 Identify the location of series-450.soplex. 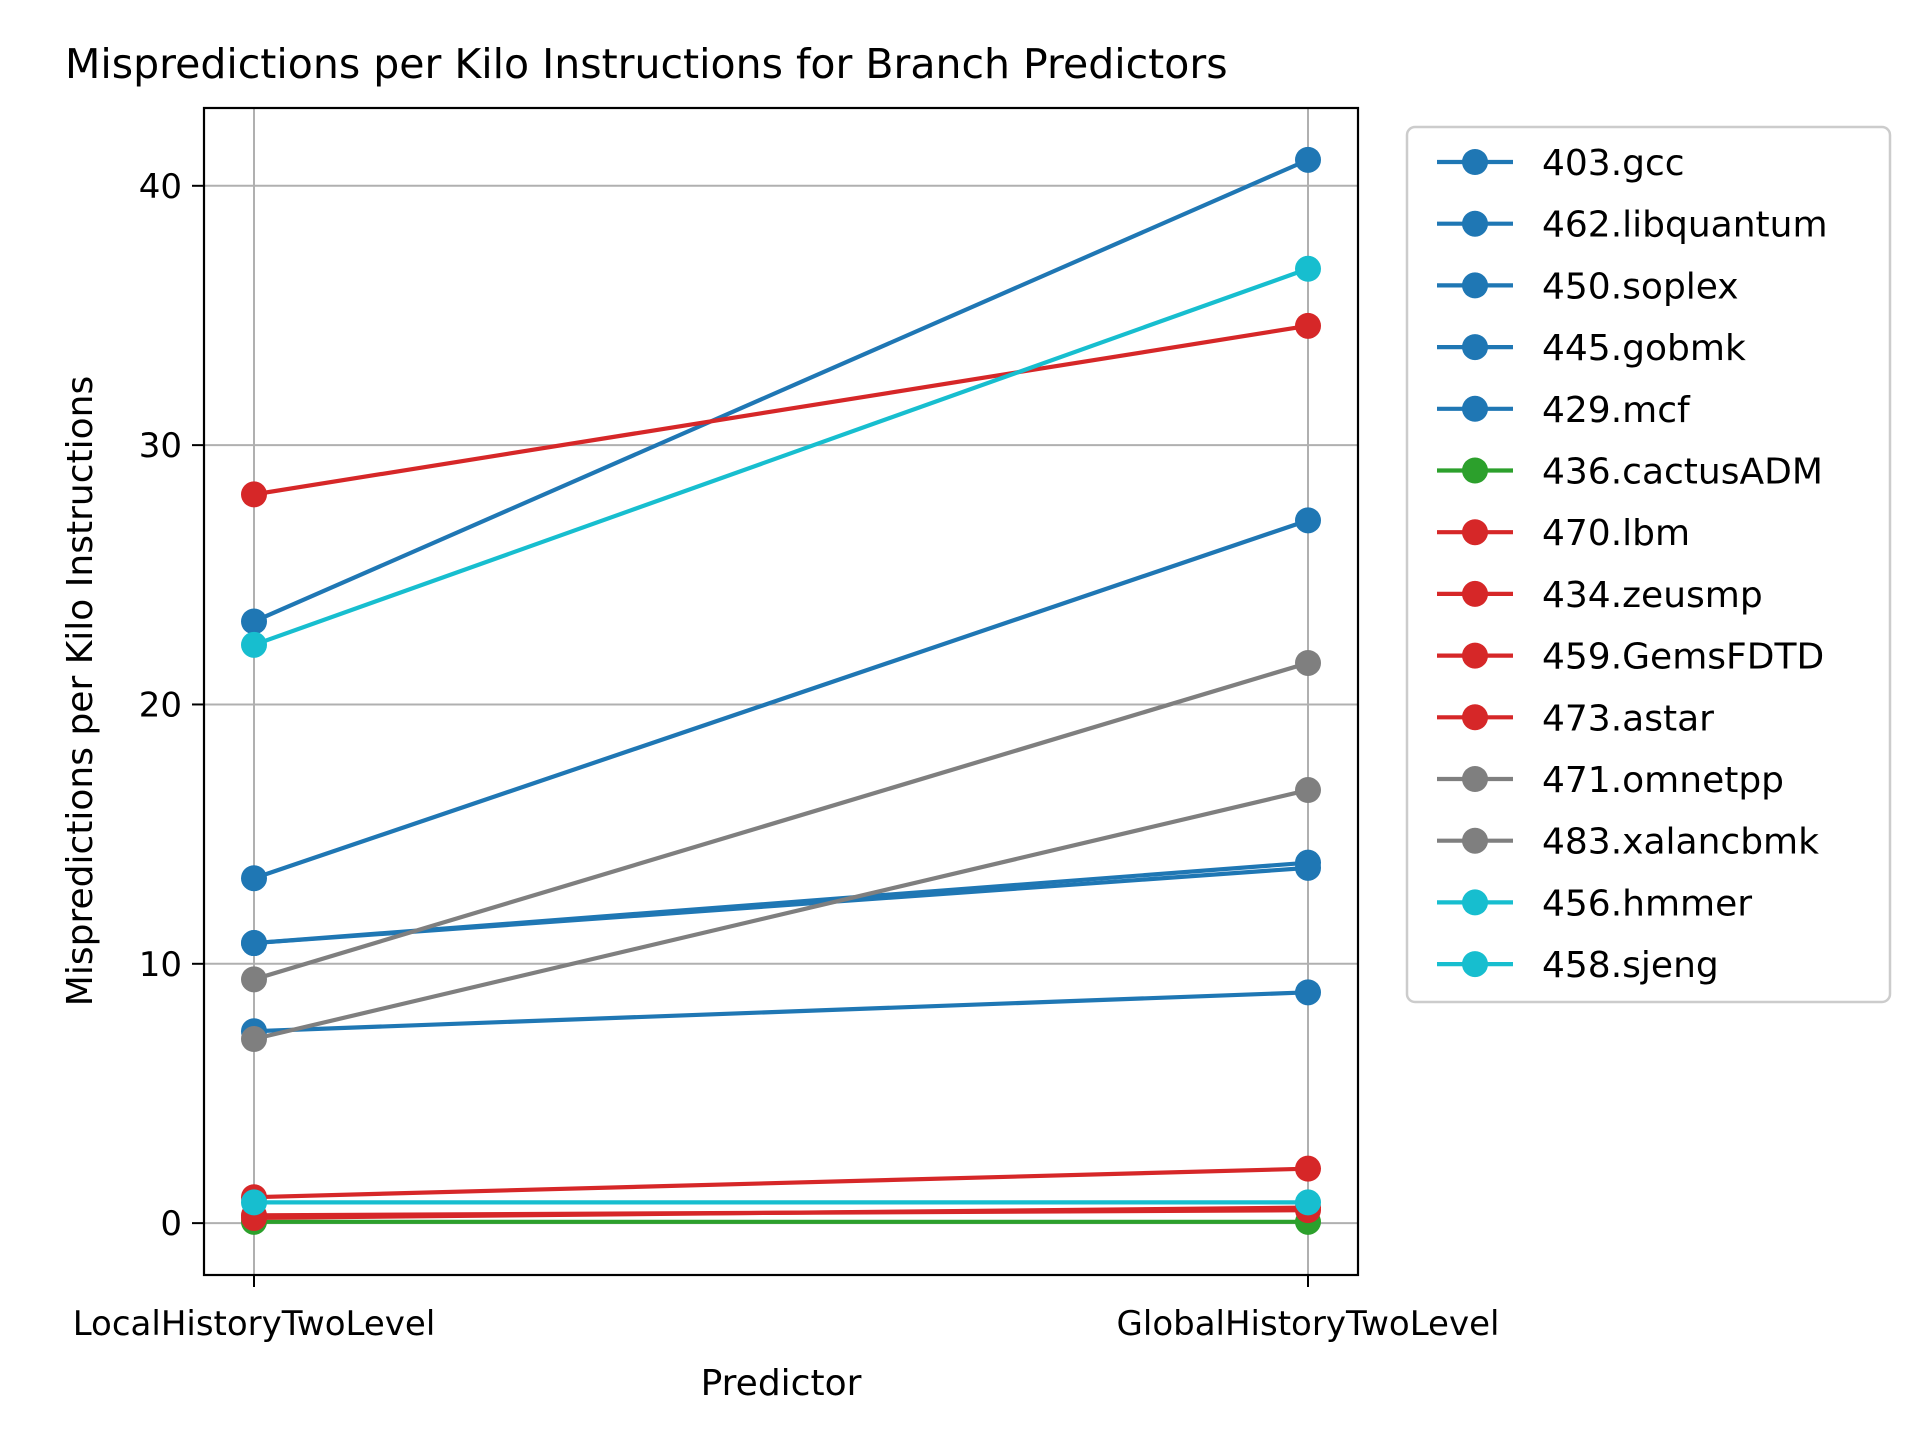
(781, 903).